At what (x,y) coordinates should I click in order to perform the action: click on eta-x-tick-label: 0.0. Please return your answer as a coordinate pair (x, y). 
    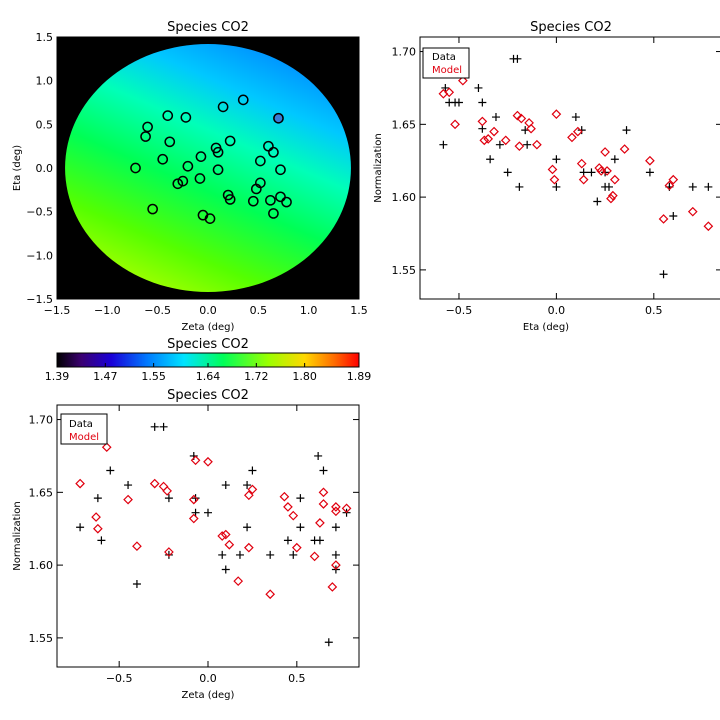
    Looking at the image, I should click on (557, 310).